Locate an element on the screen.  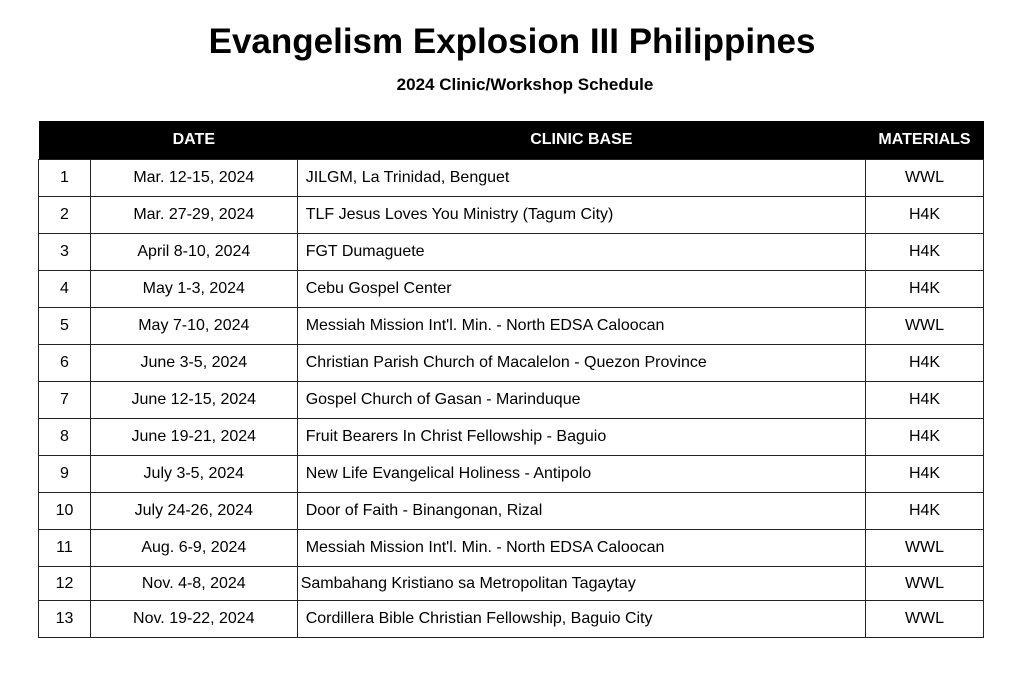
row-number: 4 is located at coordinates (64, 289).